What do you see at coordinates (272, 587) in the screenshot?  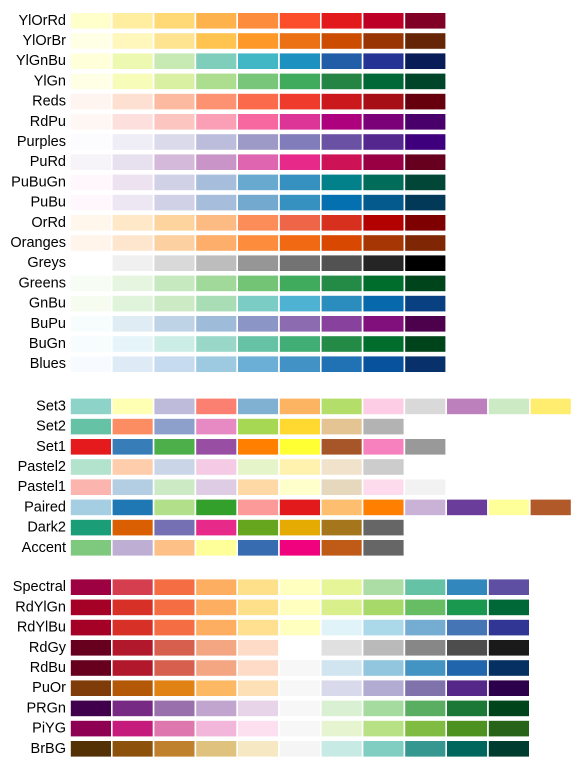 I see `palette-row-spectral: Spectral` at bounding box center [272, 587].